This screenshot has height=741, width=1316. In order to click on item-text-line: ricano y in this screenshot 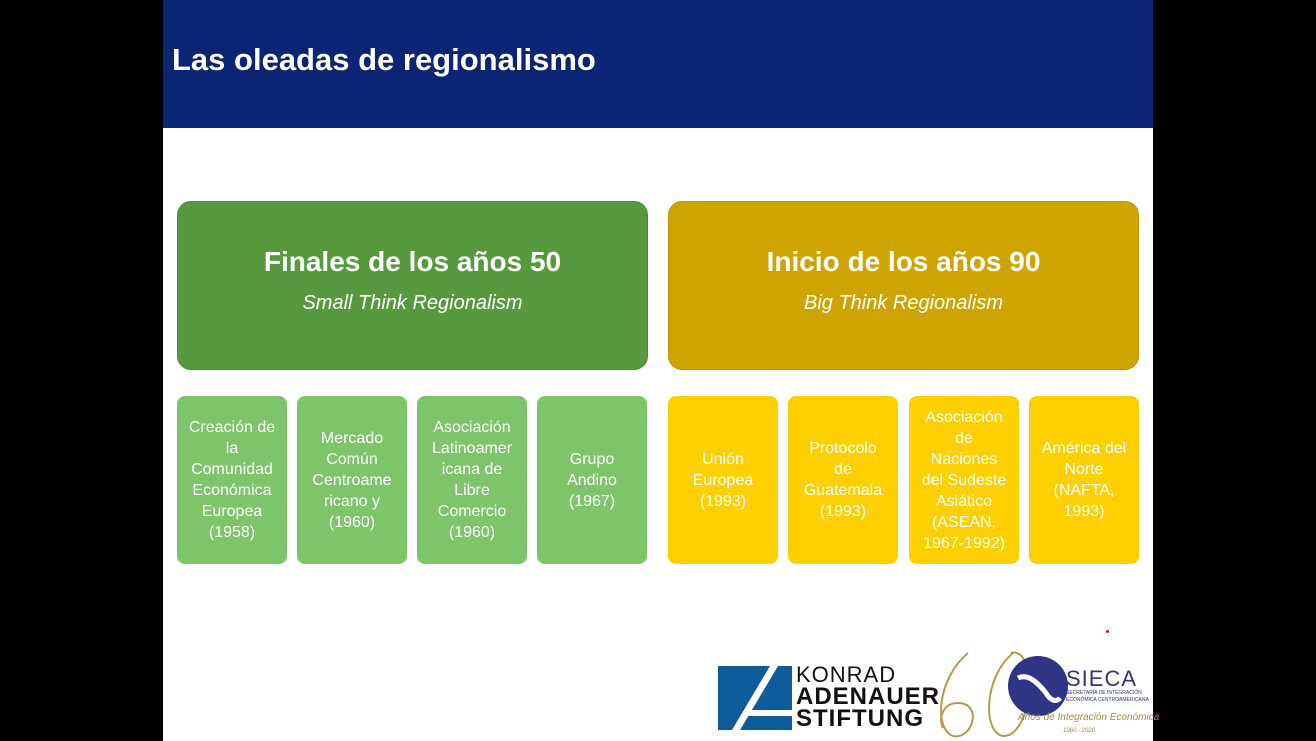, I will do `click(352, 501)`.